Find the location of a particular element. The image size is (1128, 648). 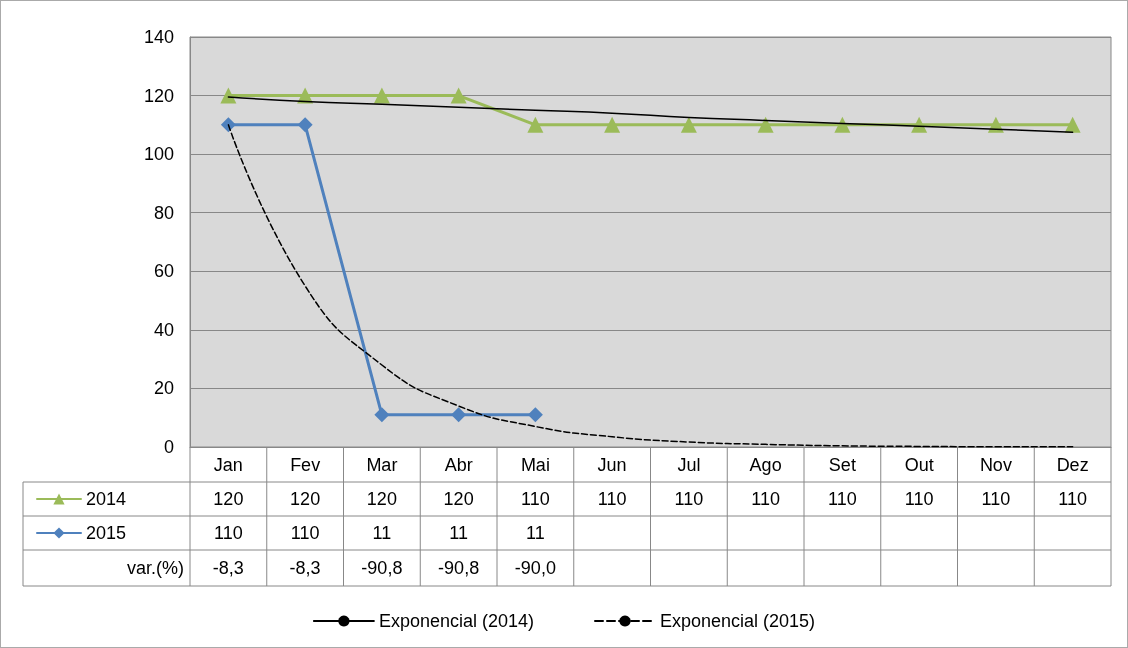

y-tick-label: 80 is located at coordinates (163, 212).